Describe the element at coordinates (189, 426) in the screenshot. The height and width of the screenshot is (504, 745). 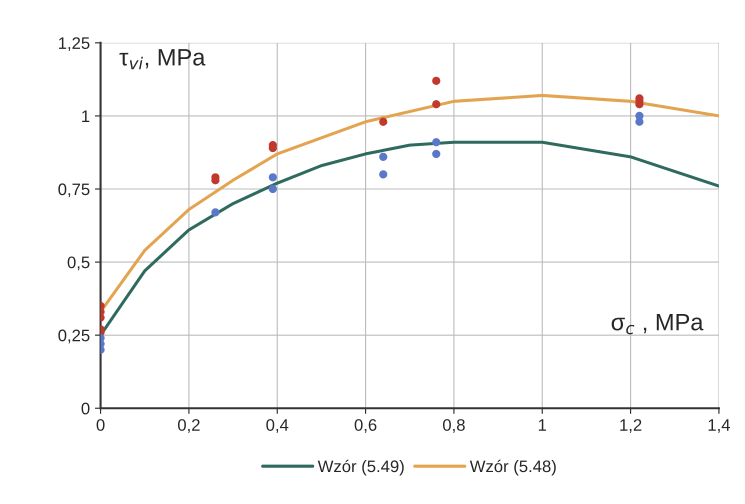
I see `x-tick-label: 0,2` at that location.